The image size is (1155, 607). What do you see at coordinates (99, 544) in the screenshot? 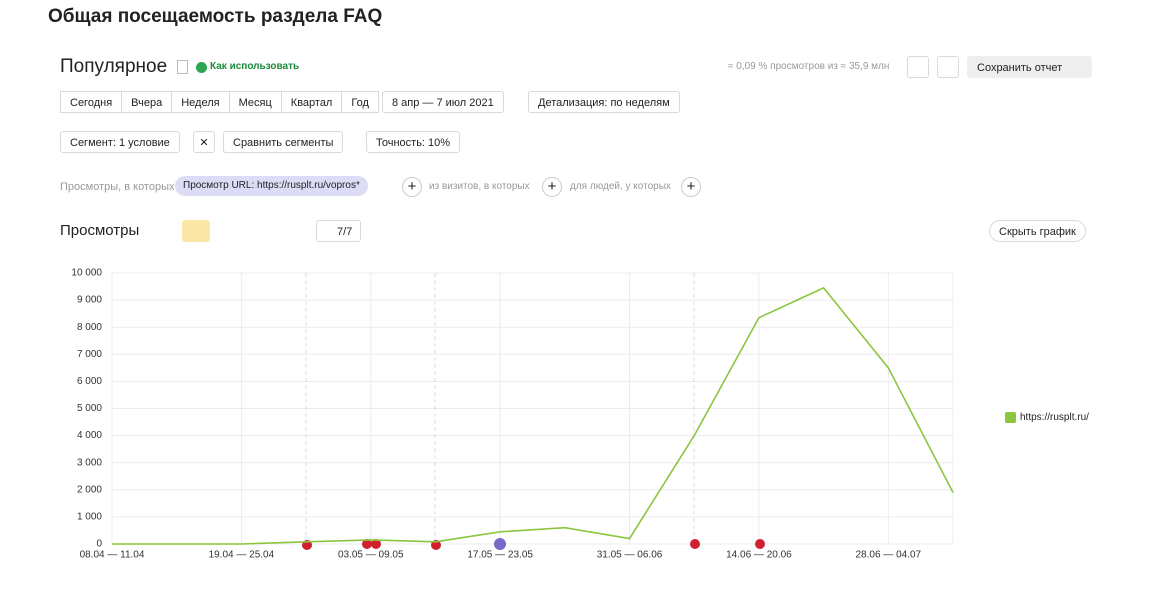
I see `y-tick-label: 0` at bounding box center [99, 544].